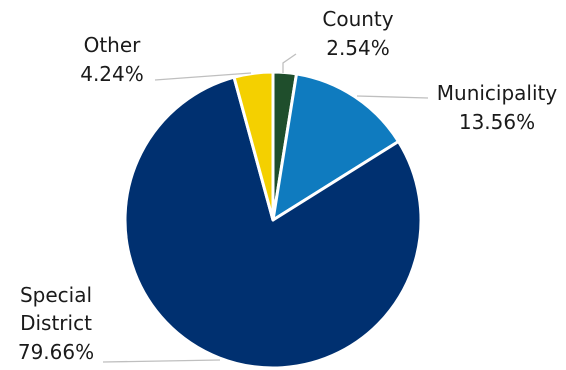 This screenshot has height=370, width=566. Describe the element at coordinates (358, 48) in the screenshot. I see `value-label-county: 2.54%` at that location.